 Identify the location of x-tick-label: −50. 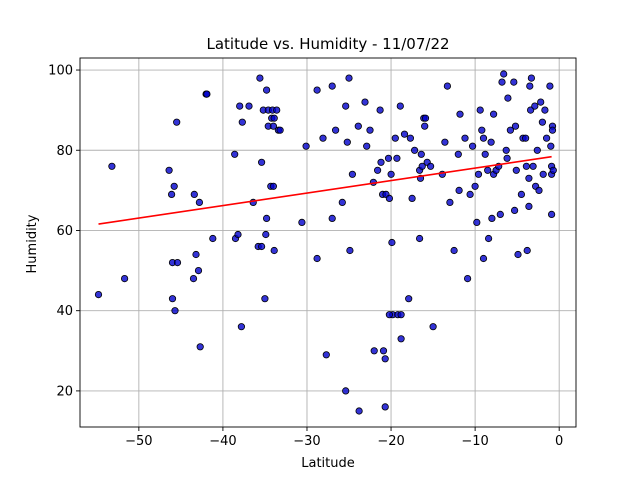
(138, 441).